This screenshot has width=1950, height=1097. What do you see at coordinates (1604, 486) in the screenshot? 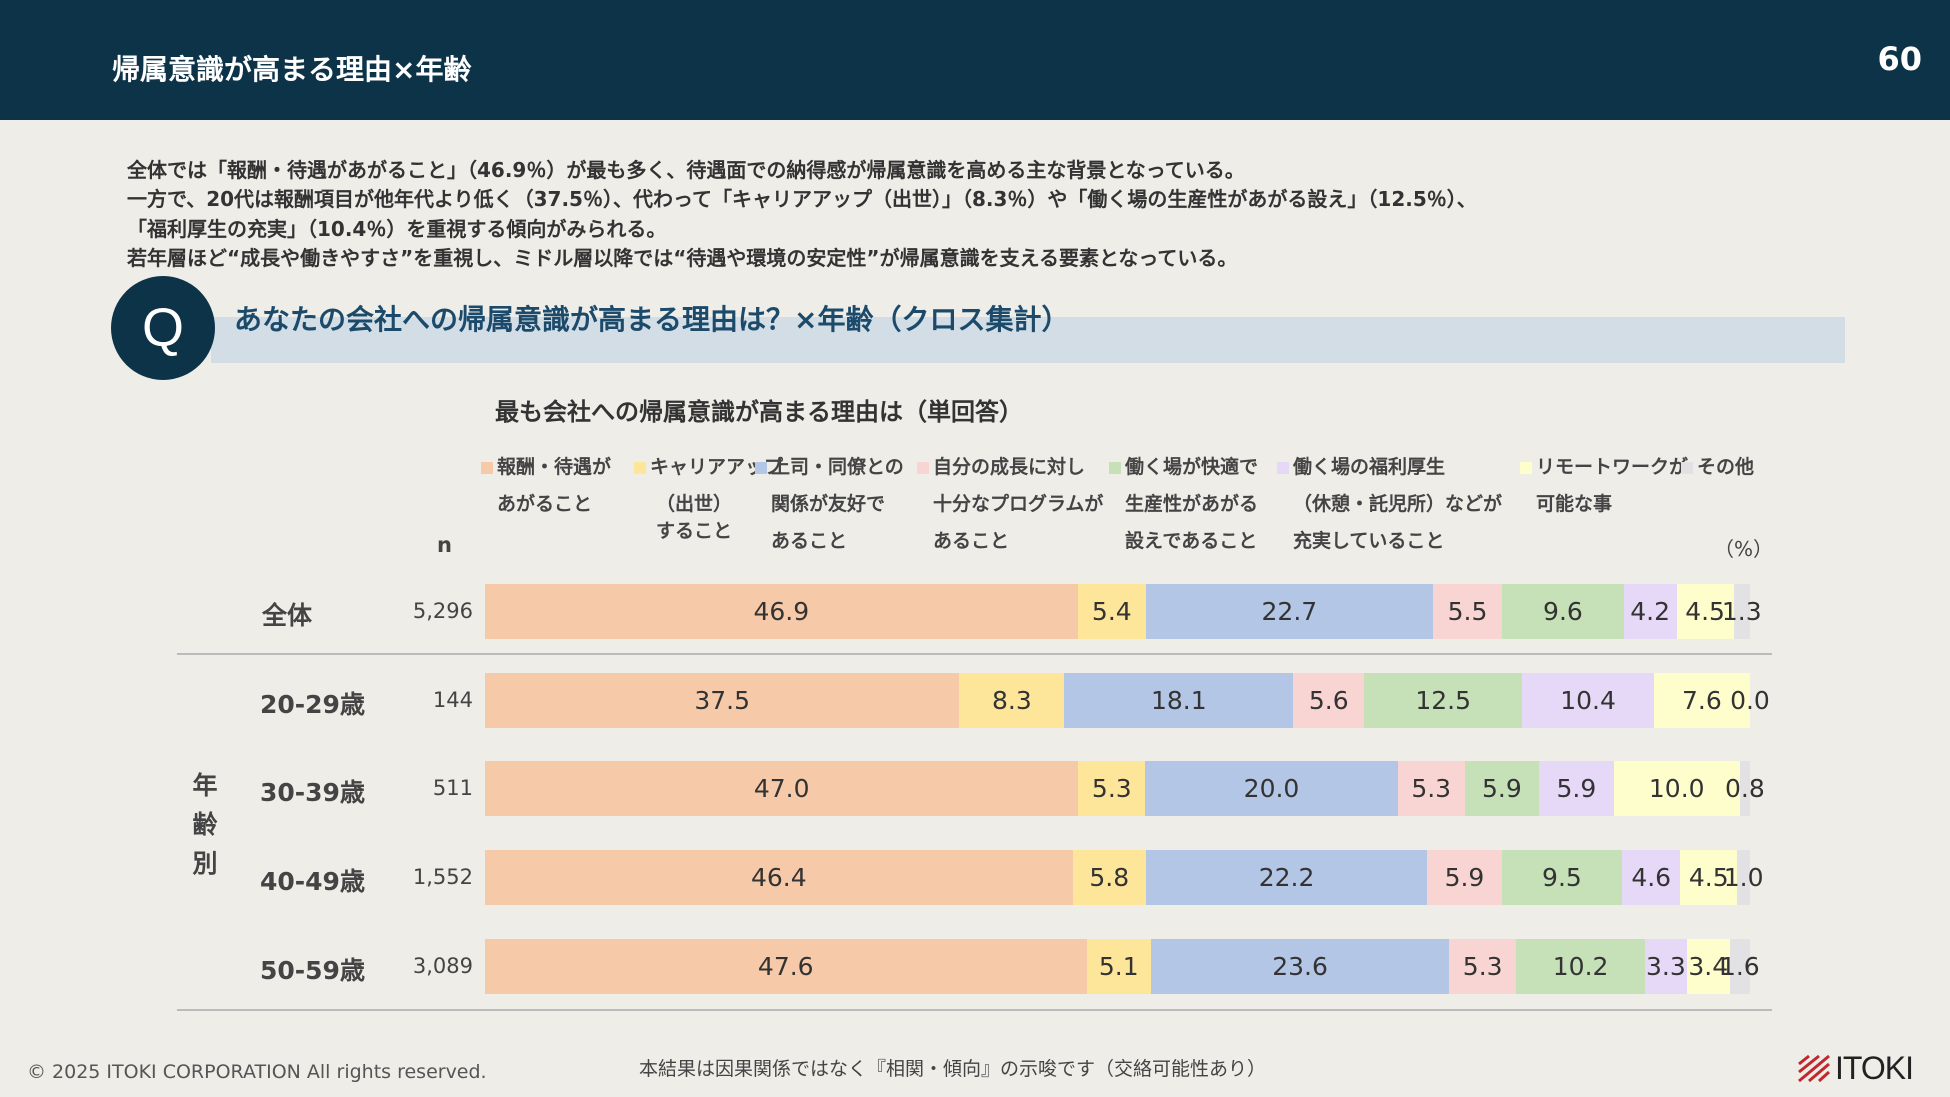
I see `legend-item: リモートワークが 可能な事` at bounding box center [1604, 486].